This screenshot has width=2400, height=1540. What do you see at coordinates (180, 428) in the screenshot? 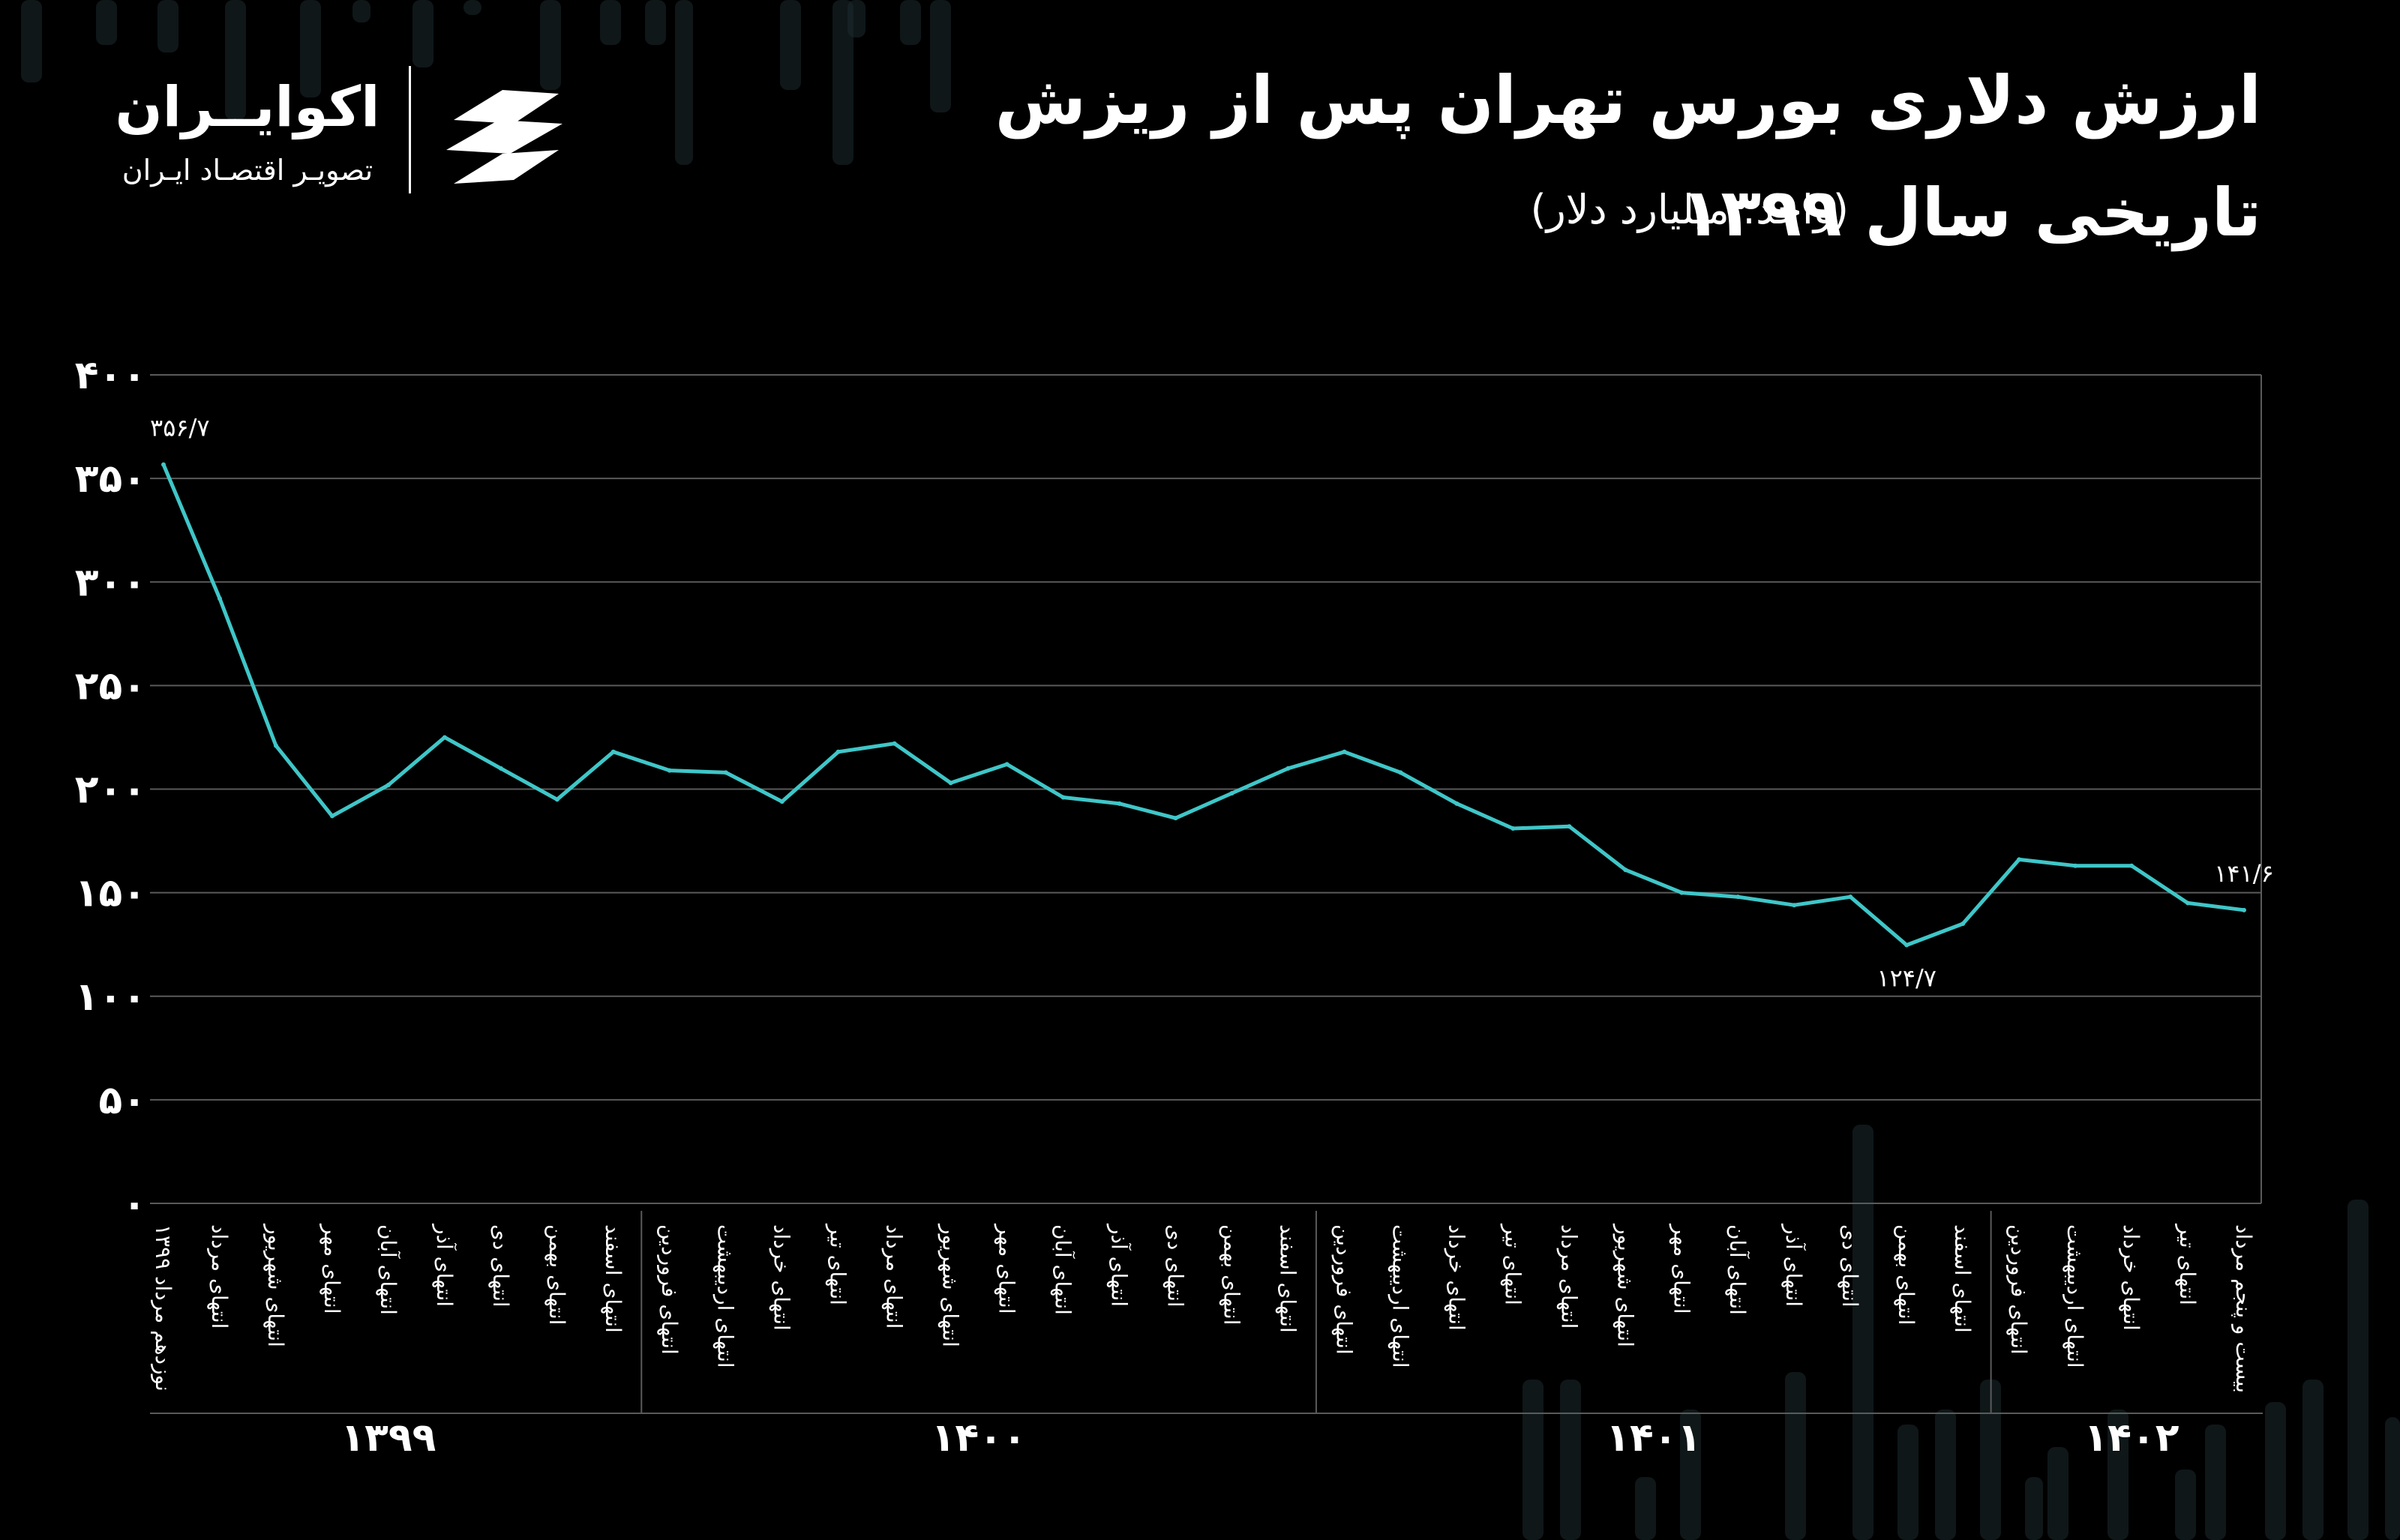
I see `data-label: ۳۵۶/۷` at bounding box center [180, 428].